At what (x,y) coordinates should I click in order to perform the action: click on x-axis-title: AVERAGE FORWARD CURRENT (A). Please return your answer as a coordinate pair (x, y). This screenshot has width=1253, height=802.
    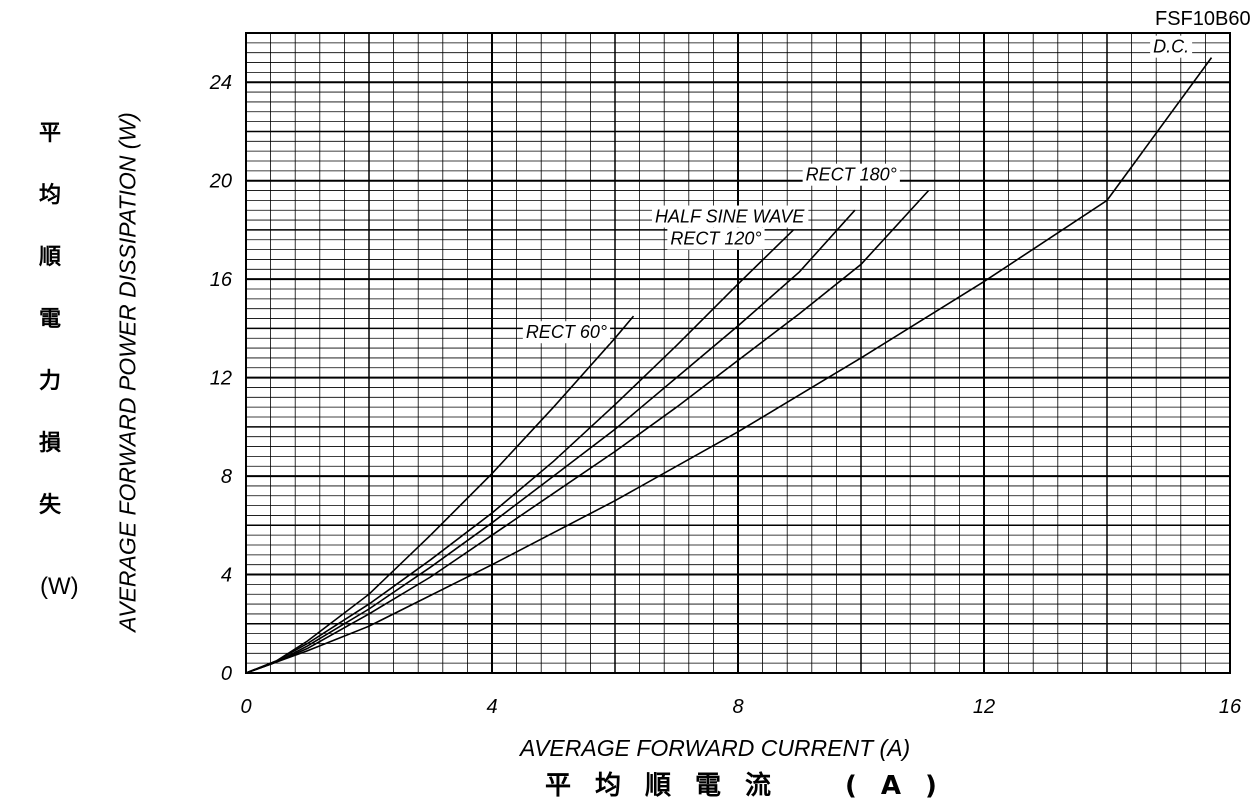
    Looking at the image, I should click on (715, 748).